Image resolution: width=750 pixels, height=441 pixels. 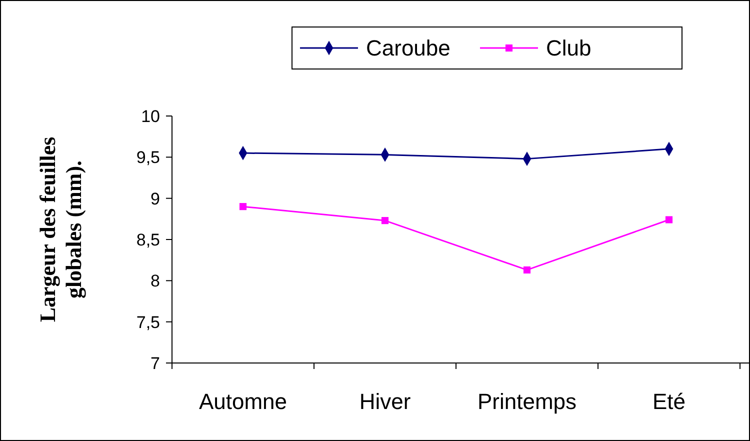 I want to click on x-tick-label: Printemps, so click(x=527, y=401).